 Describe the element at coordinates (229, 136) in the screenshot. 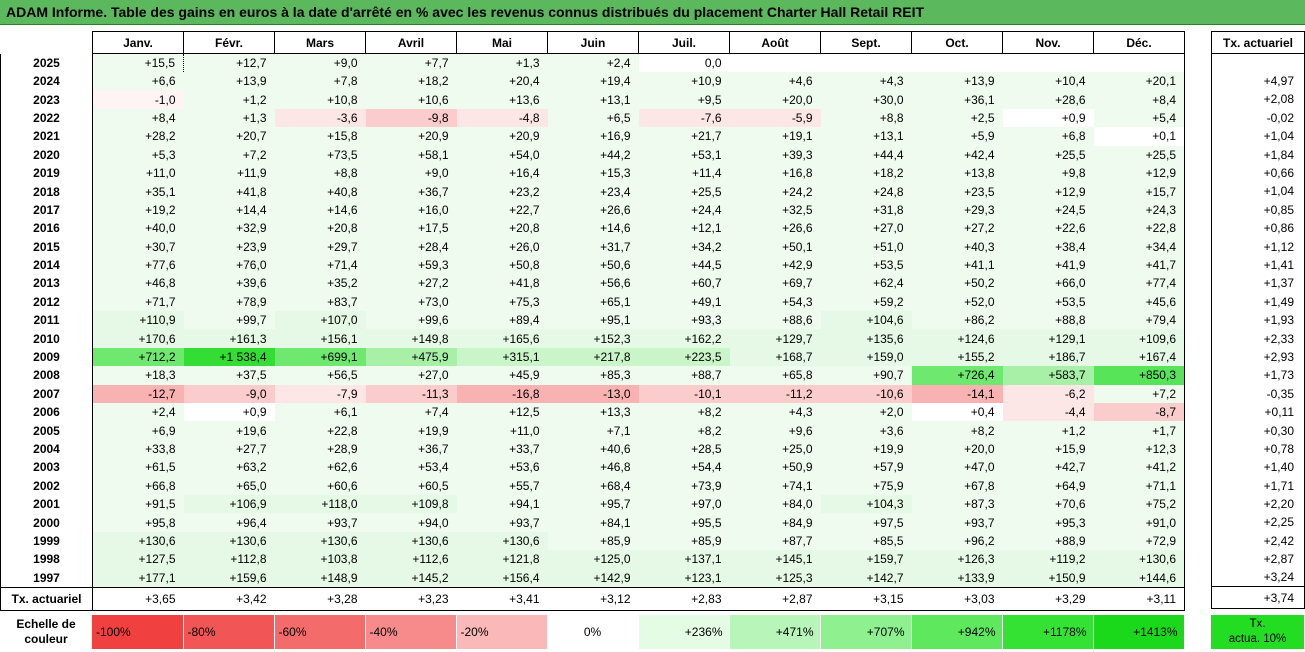

I see `gain-cell: +20,7` at that location.